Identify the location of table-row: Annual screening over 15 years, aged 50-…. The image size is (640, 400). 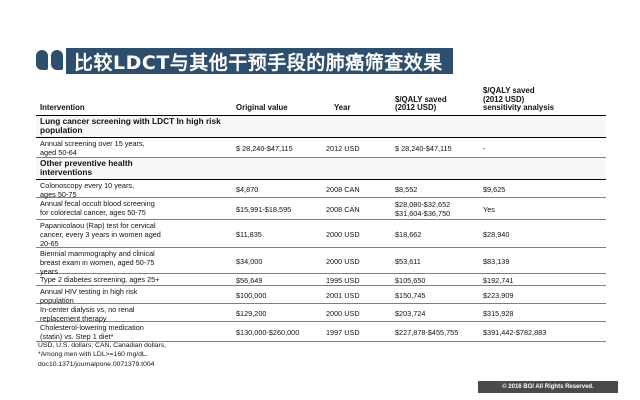
(321, 148).